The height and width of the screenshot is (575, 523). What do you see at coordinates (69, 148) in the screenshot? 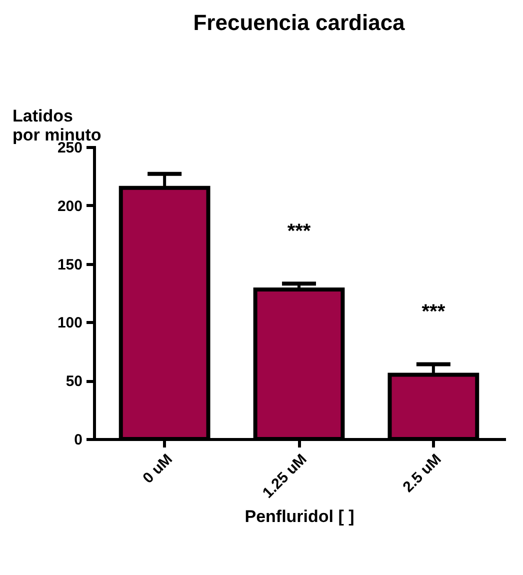
I see `y-tick-label: 250` at bounding box center [69, 148].